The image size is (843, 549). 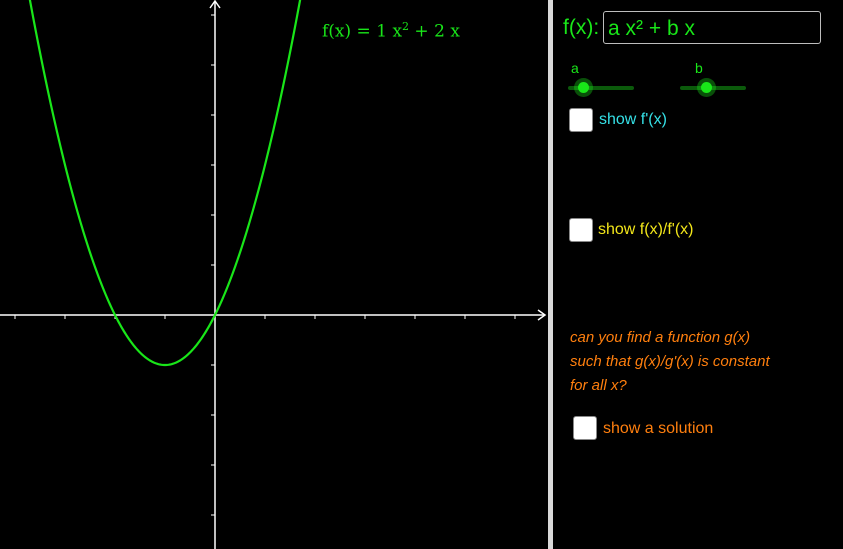 What do you see at coordinates (581, 230) in the screenshot?
I see `show-ratio-checkbox` at bounding box center [581, 230].